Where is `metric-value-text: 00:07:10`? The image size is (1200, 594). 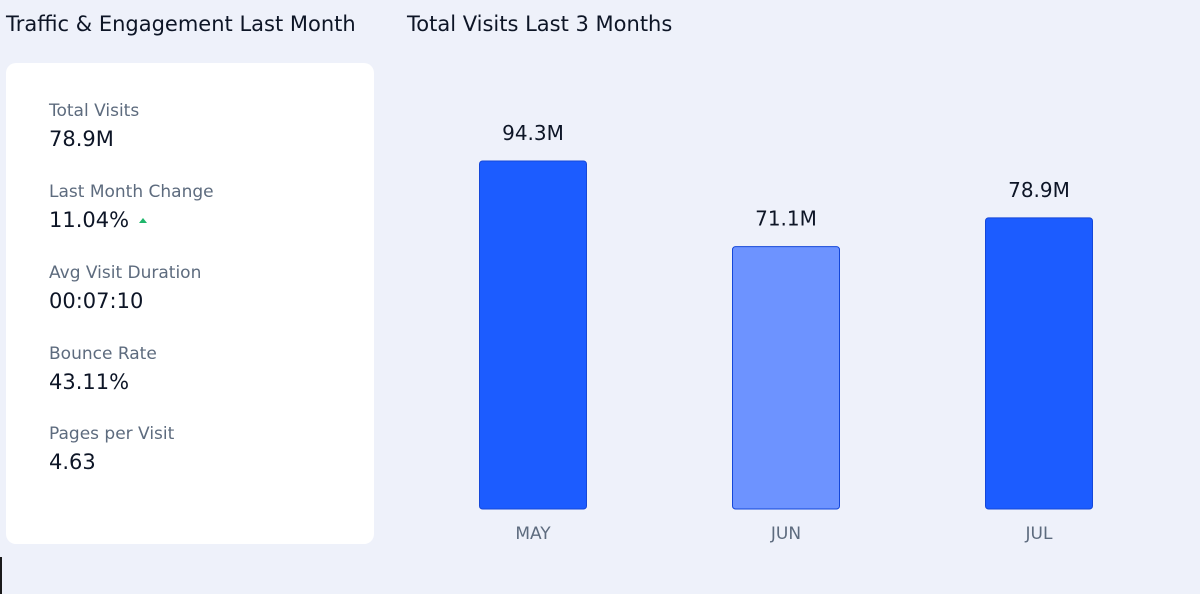
metric-value-text: 00:07:10 is located at coordinates (96, 301).